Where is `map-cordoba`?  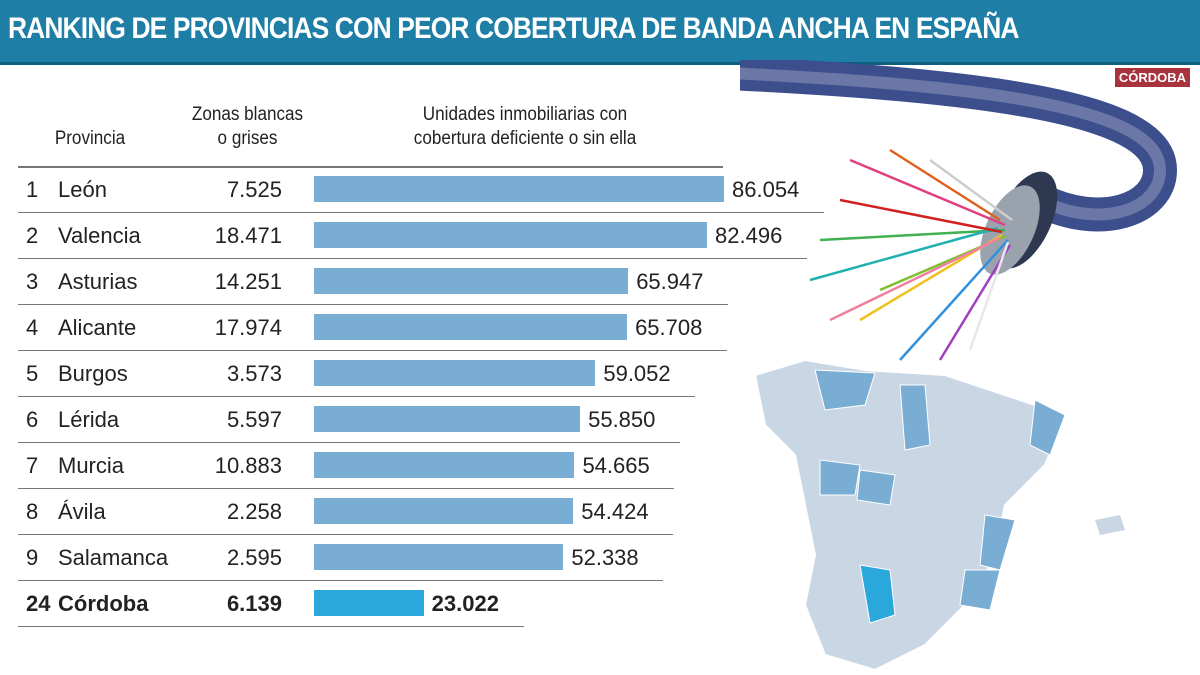 map-cordoba is located at coordinates (877, 594).